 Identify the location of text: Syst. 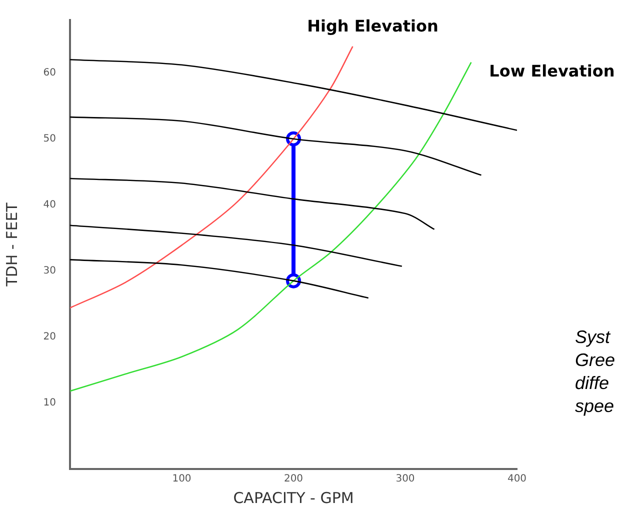
(593, 337).